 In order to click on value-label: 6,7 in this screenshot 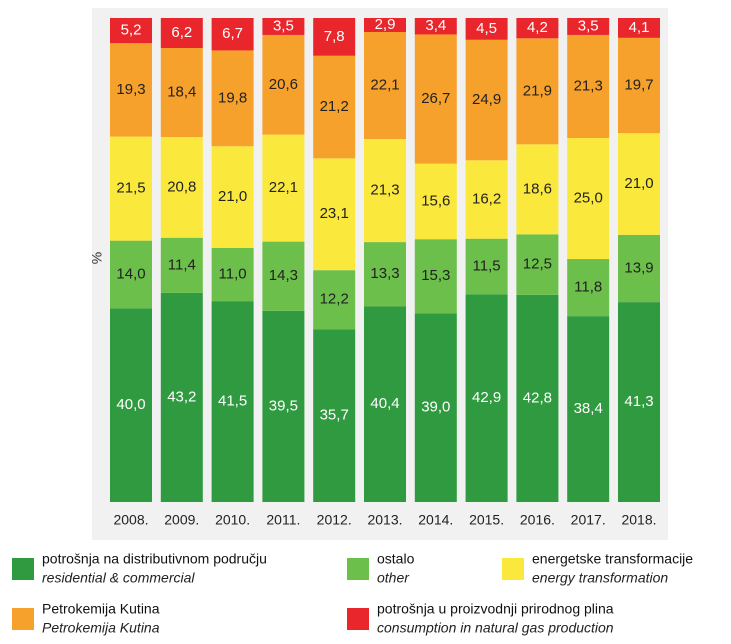, I will do `click(232, 33)`.